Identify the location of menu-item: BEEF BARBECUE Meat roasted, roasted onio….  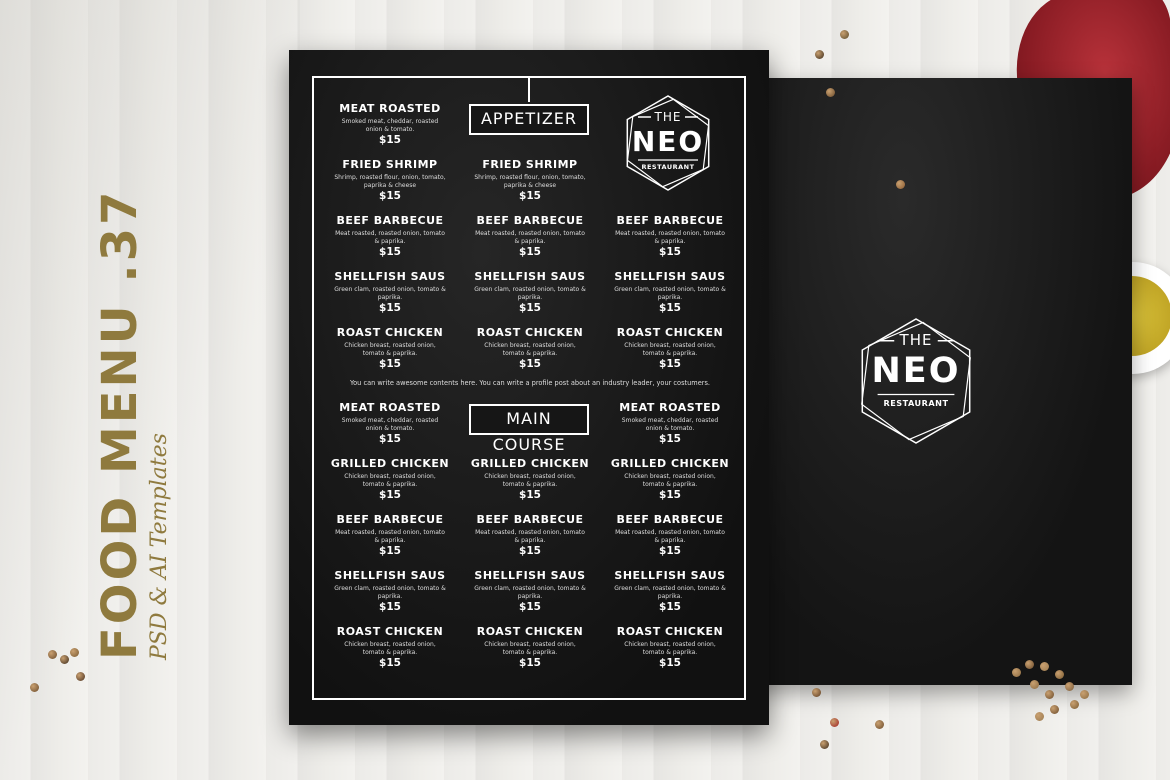
(530, 242).